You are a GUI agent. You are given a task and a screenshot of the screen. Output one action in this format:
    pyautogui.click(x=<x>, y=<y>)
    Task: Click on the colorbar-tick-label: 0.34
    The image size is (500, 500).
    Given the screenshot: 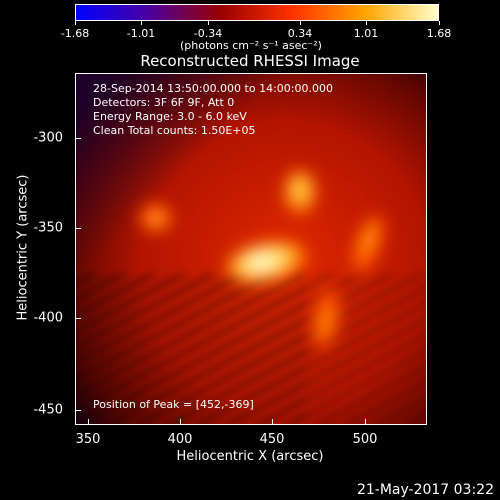 What is the action you would take?
    pyautogui.click(x=300, y=33)
    